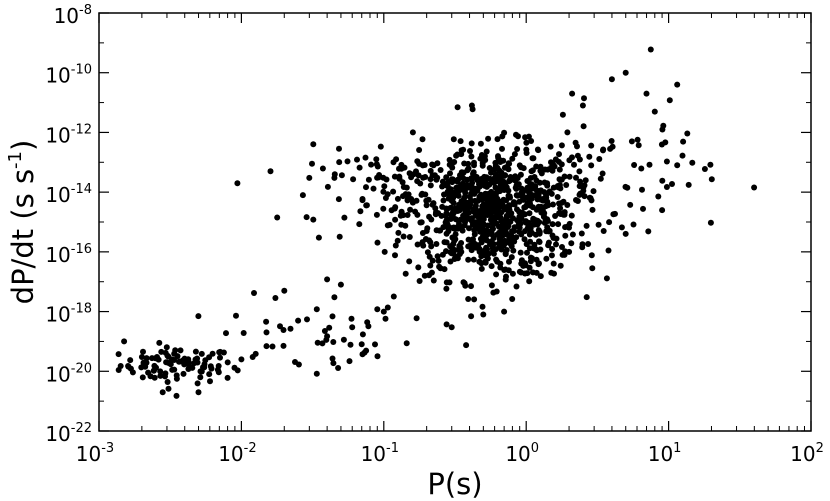 This screenshot has height=501, width=830. Describe the element at coordinates (107, 448) in the screenshot. I see `x-tick-exponent: -3` at that location.